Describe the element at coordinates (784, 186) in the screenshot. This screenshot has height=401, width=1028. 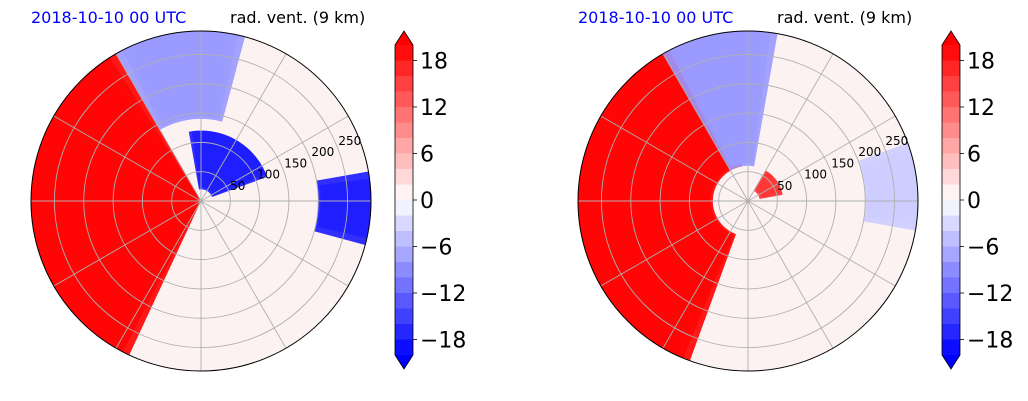
I see `radial-tick-label: 50` at that location.